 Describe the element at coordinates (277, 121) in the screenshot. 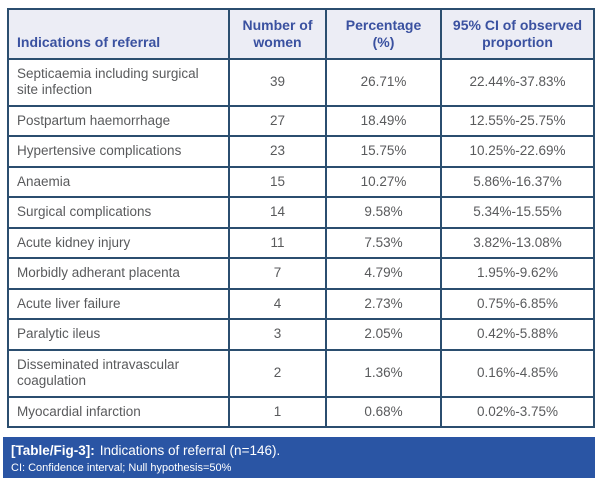

I see `count-cell: 27` at that location.